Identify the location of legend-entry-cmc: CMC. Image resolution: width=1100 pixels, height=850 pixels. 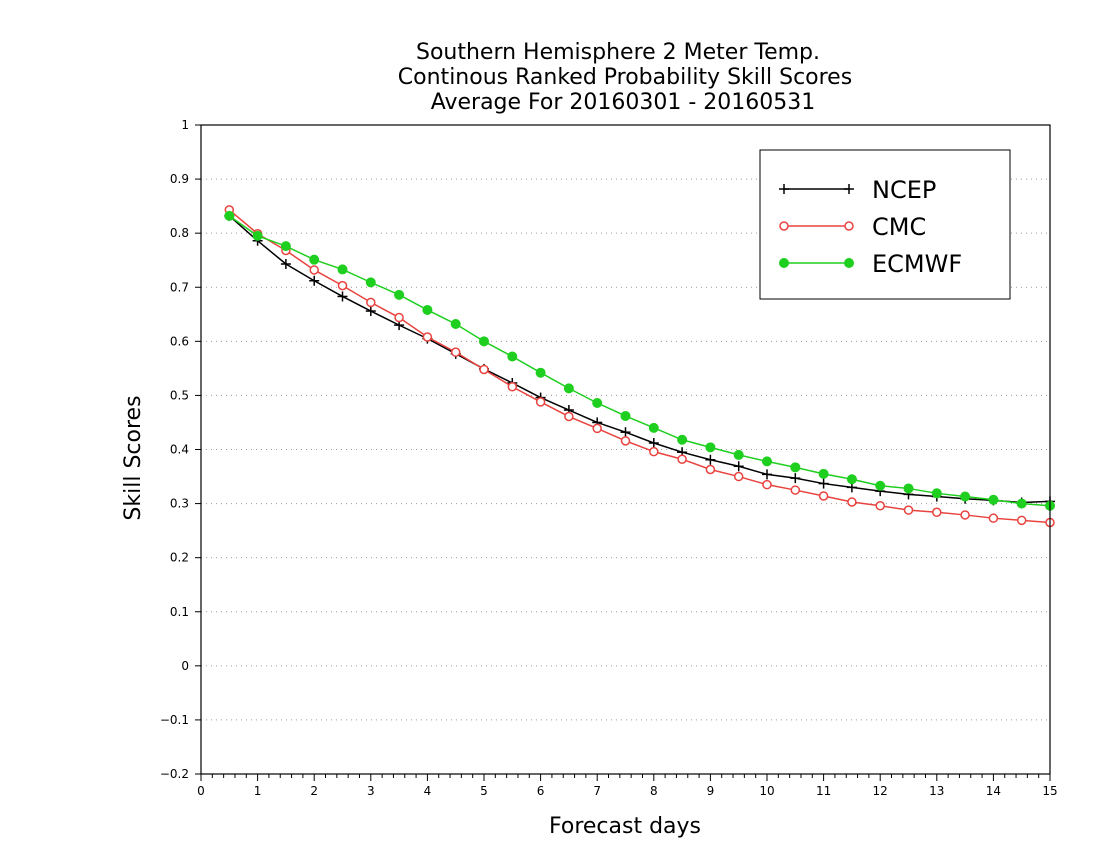
(852, 227).